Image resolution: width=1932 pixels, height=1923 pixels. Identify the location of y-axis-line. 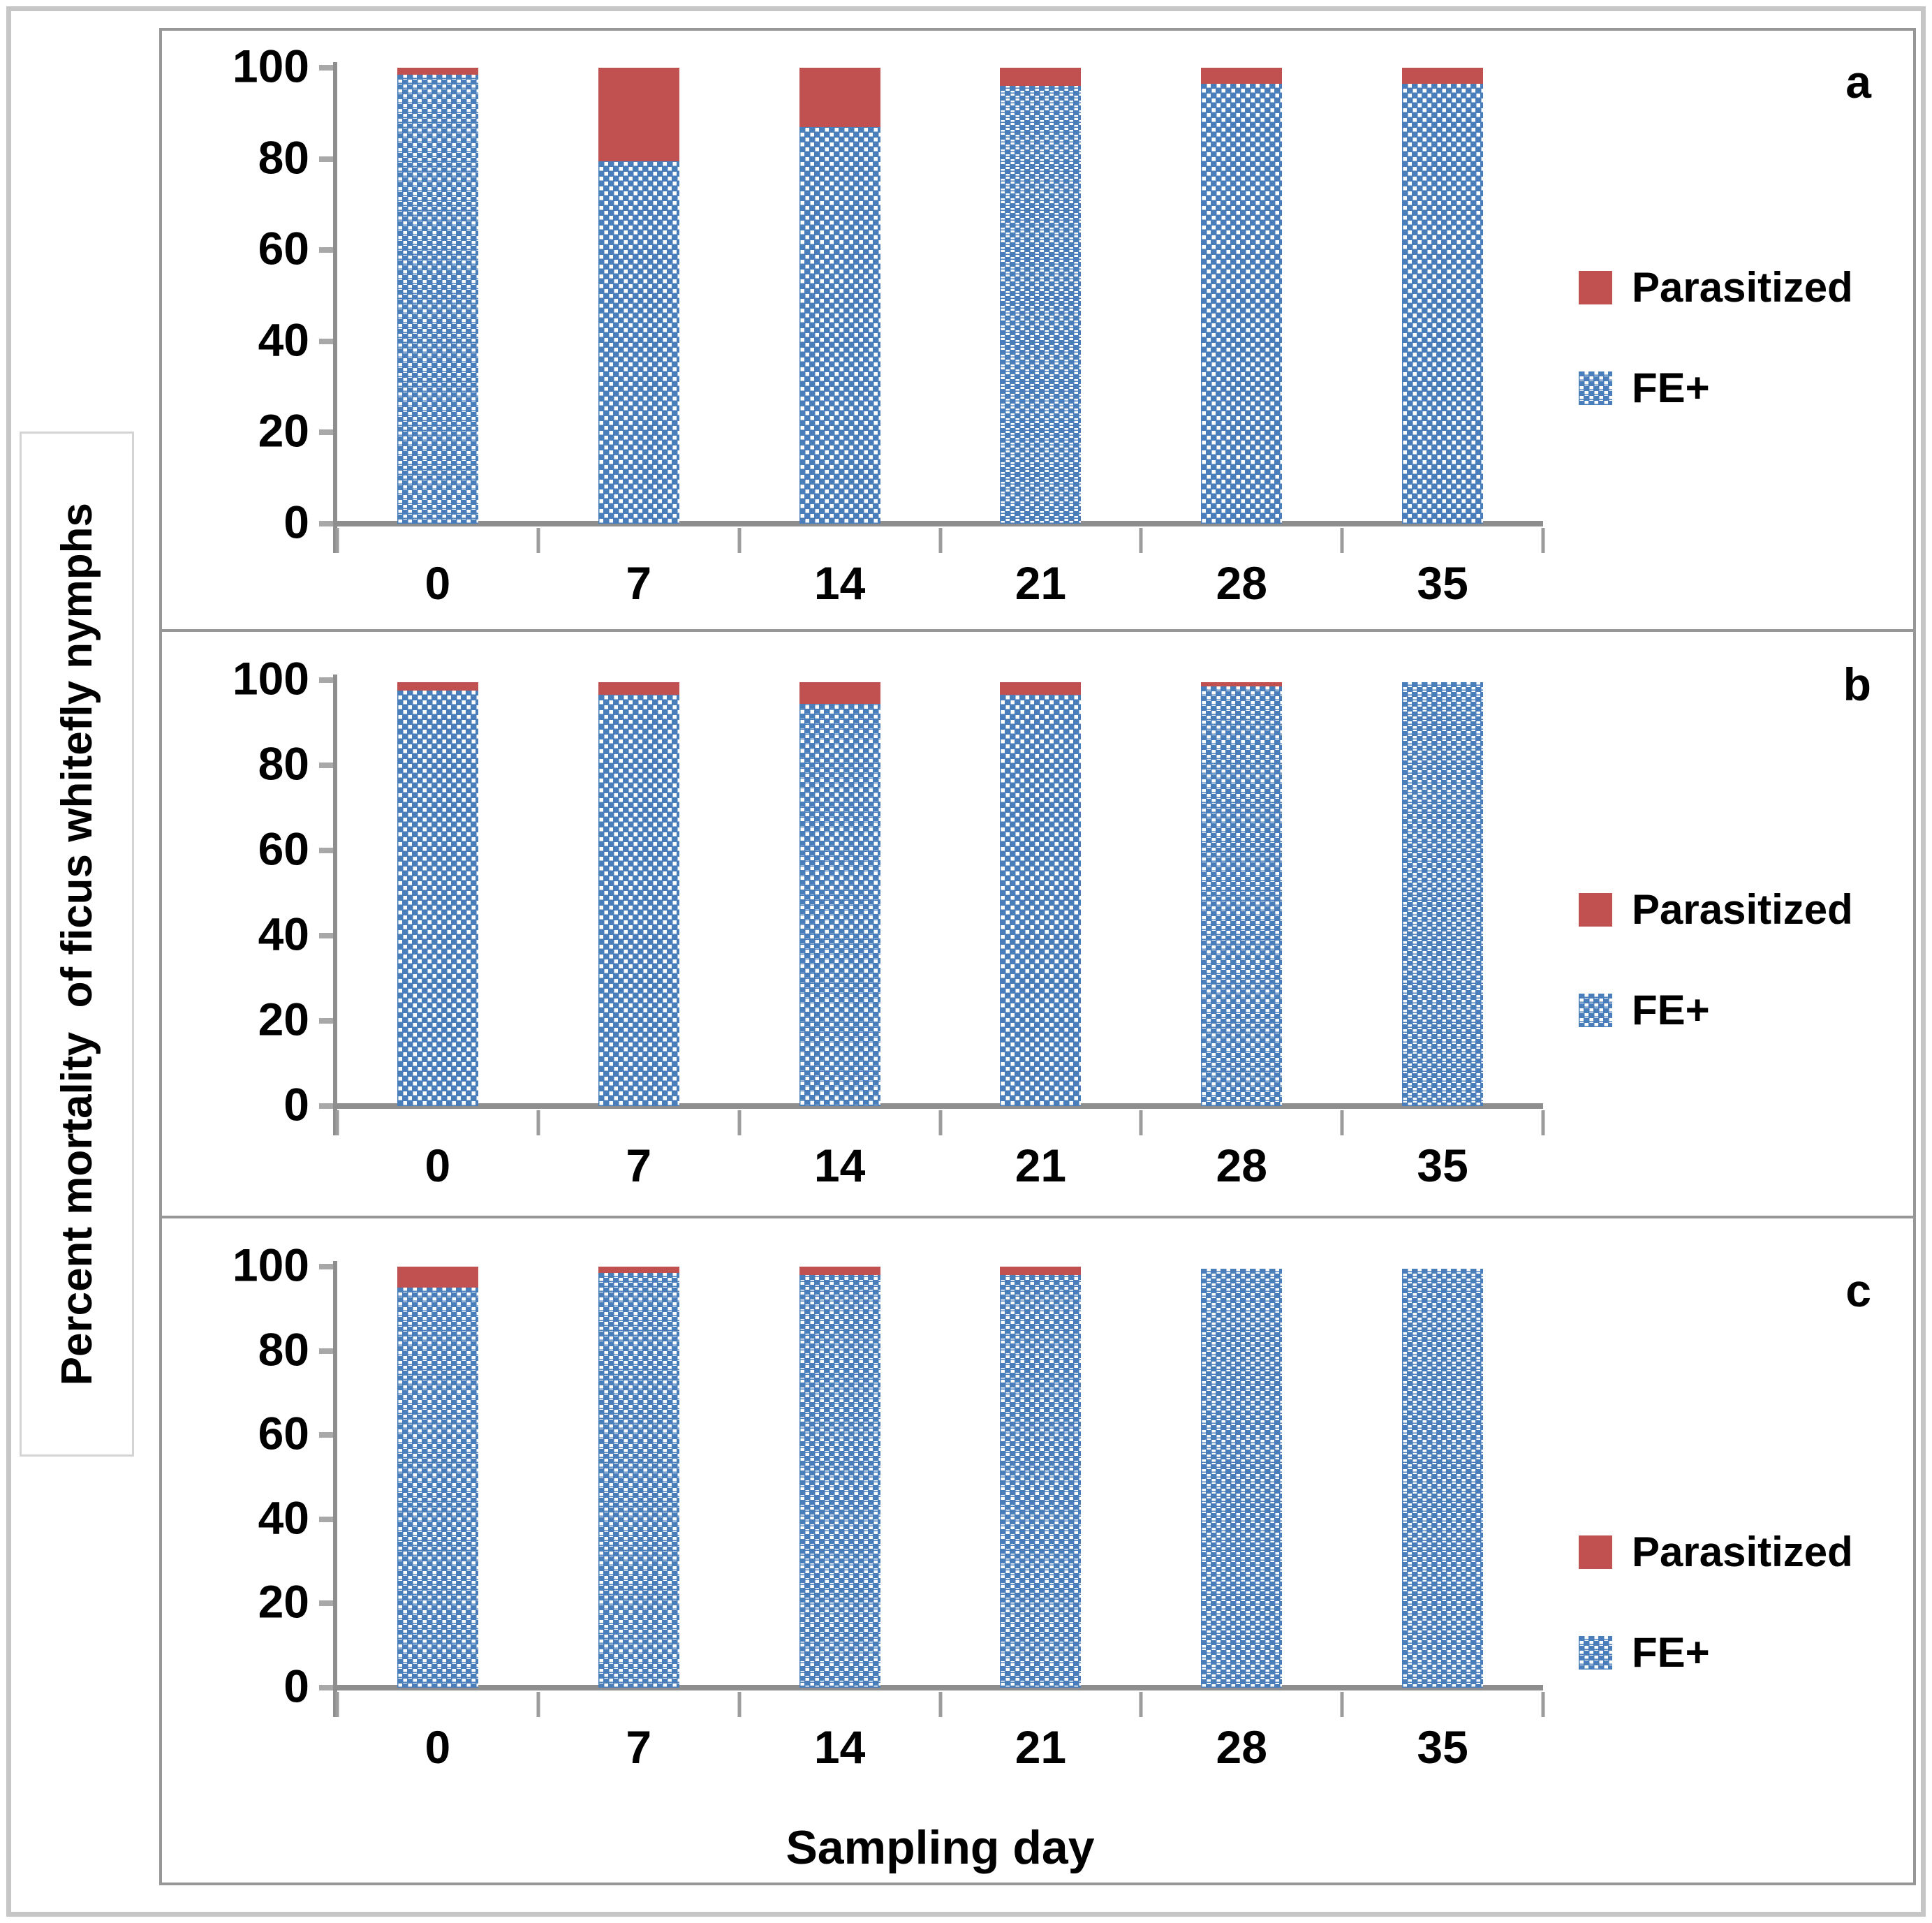
(335, 905).